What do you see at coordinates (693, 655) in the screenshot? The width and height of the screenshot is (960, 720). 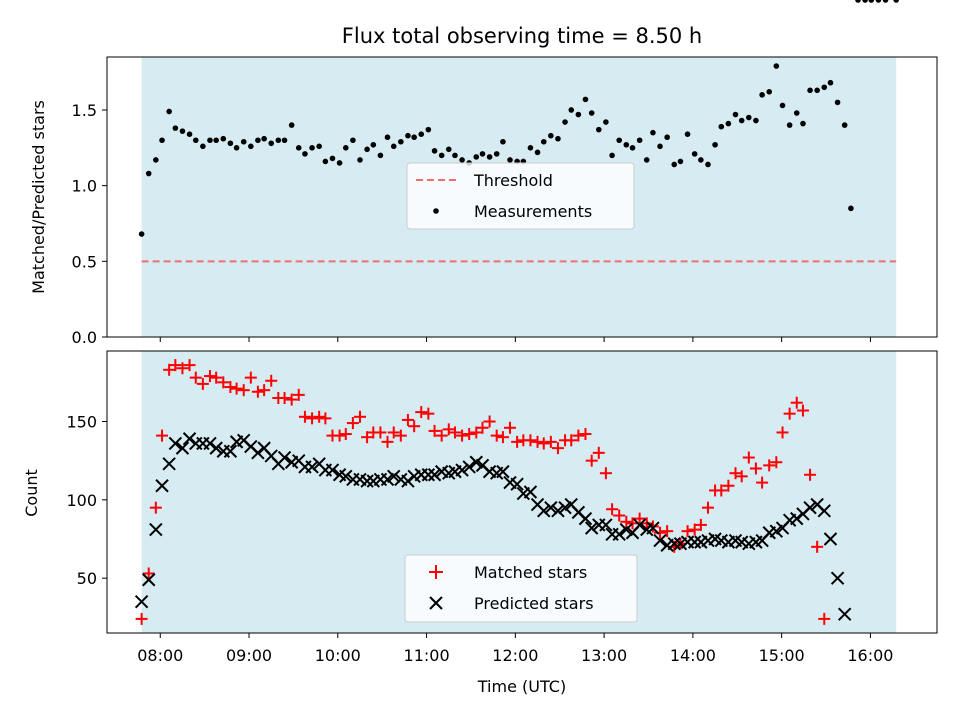 I see `x-tick-label: 14:00` at bounding box center [693, 655].